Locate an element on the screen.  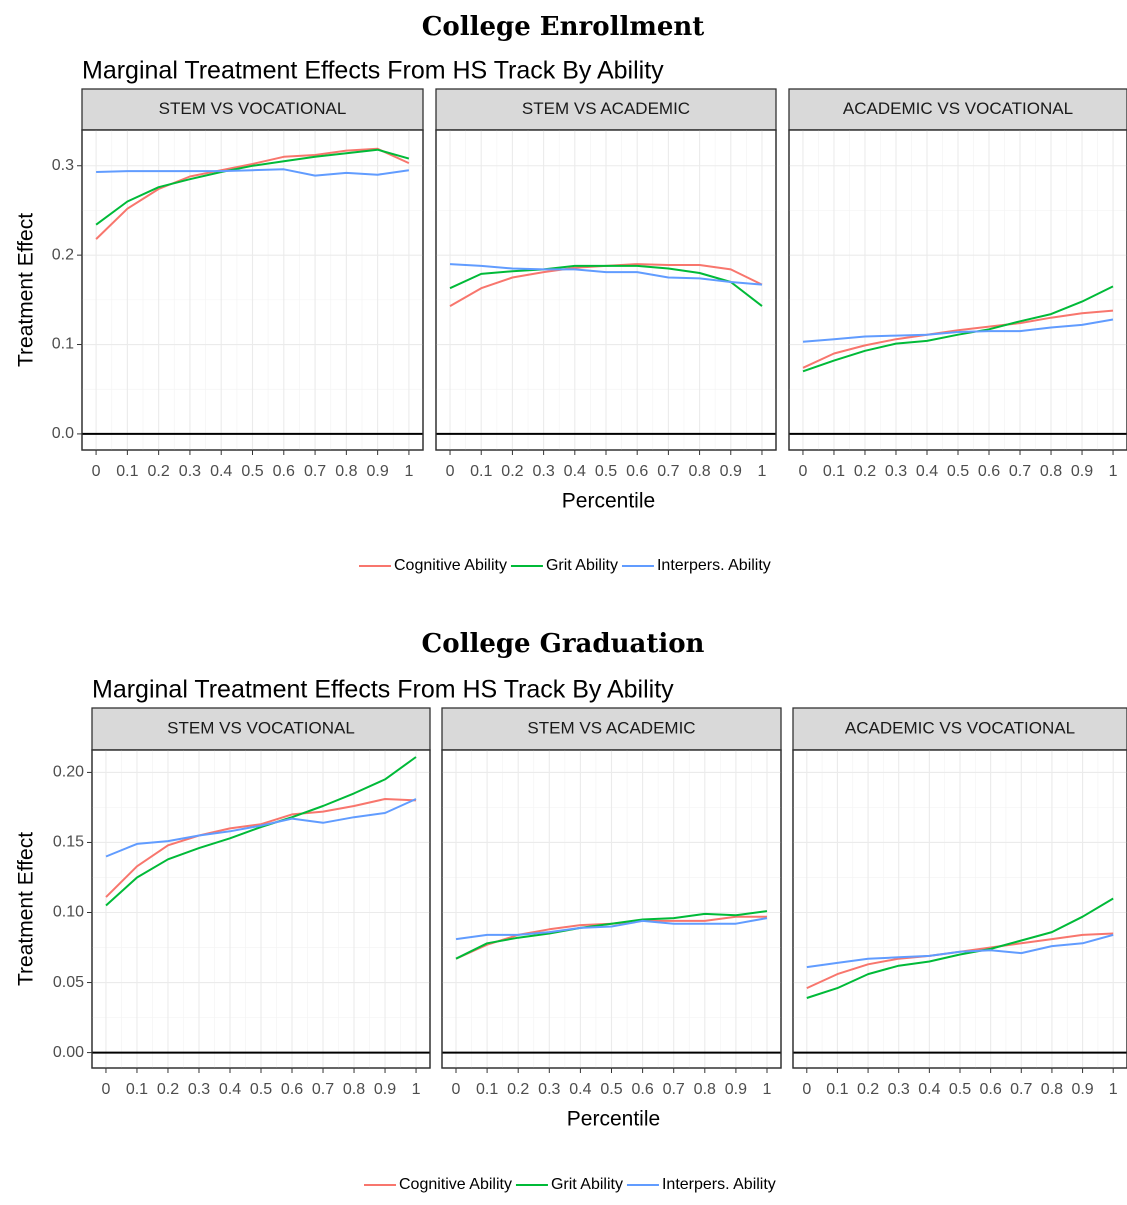
y-tick-label: 0.0 is located at coordinates (63, 433).